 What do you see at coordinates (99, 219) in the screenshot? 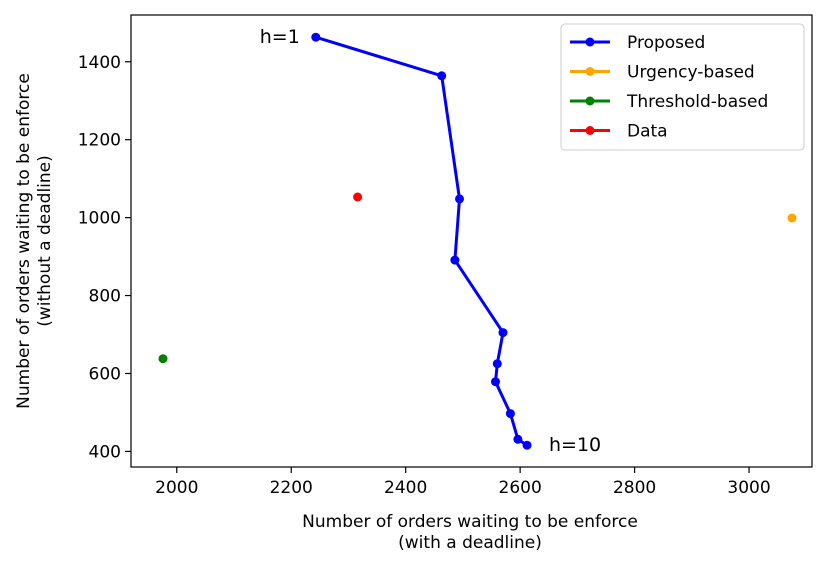
I see `y-tick-label: 1000` at bounding box center [99, 219].